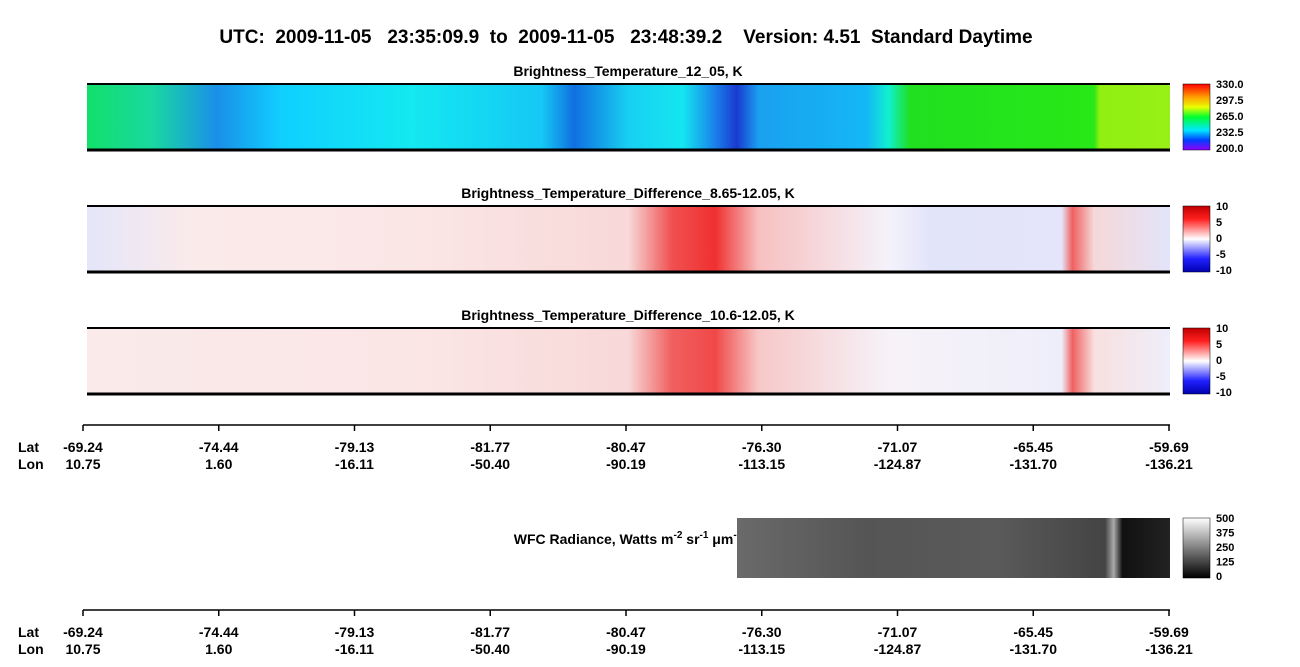 The width and height of the screenshot is (1300, 667). I want to click on colorbar-tick-label: 500, so click(1225, 519).